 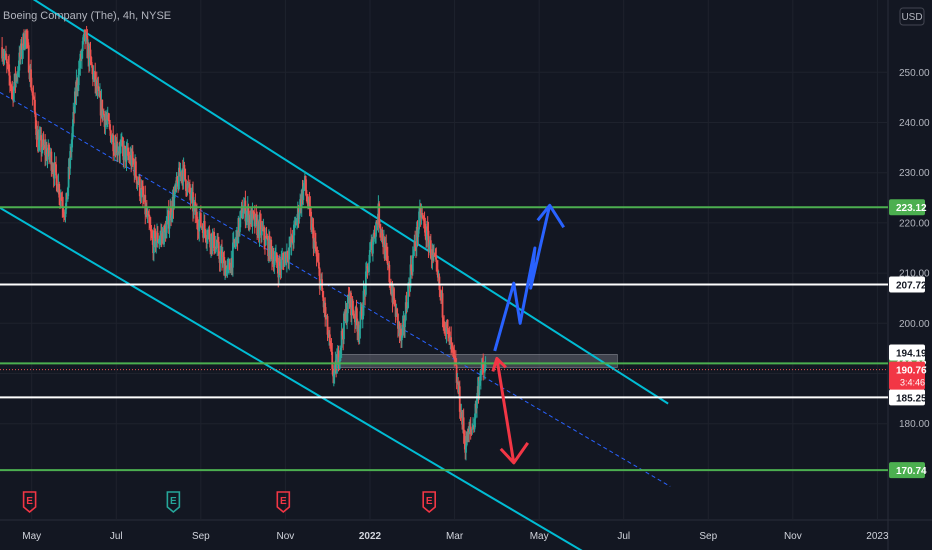 I want to click on currency-button: USD, so click(x=912, y=16).